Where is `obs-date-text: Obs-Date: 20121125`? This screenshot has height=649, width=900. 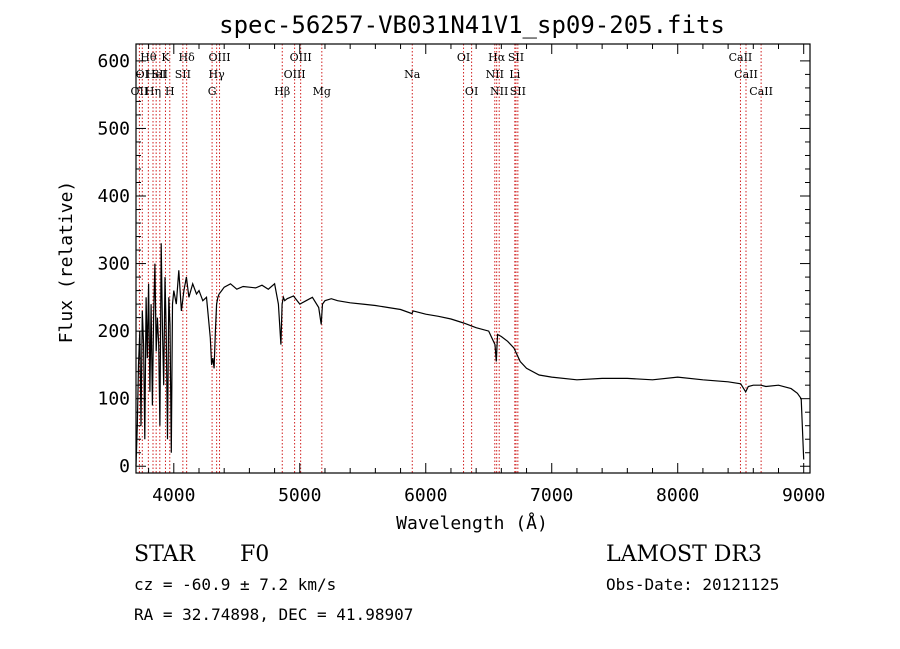
obs-date-text: Obs-Date: 20121125 is located at coordinates (692, 584).